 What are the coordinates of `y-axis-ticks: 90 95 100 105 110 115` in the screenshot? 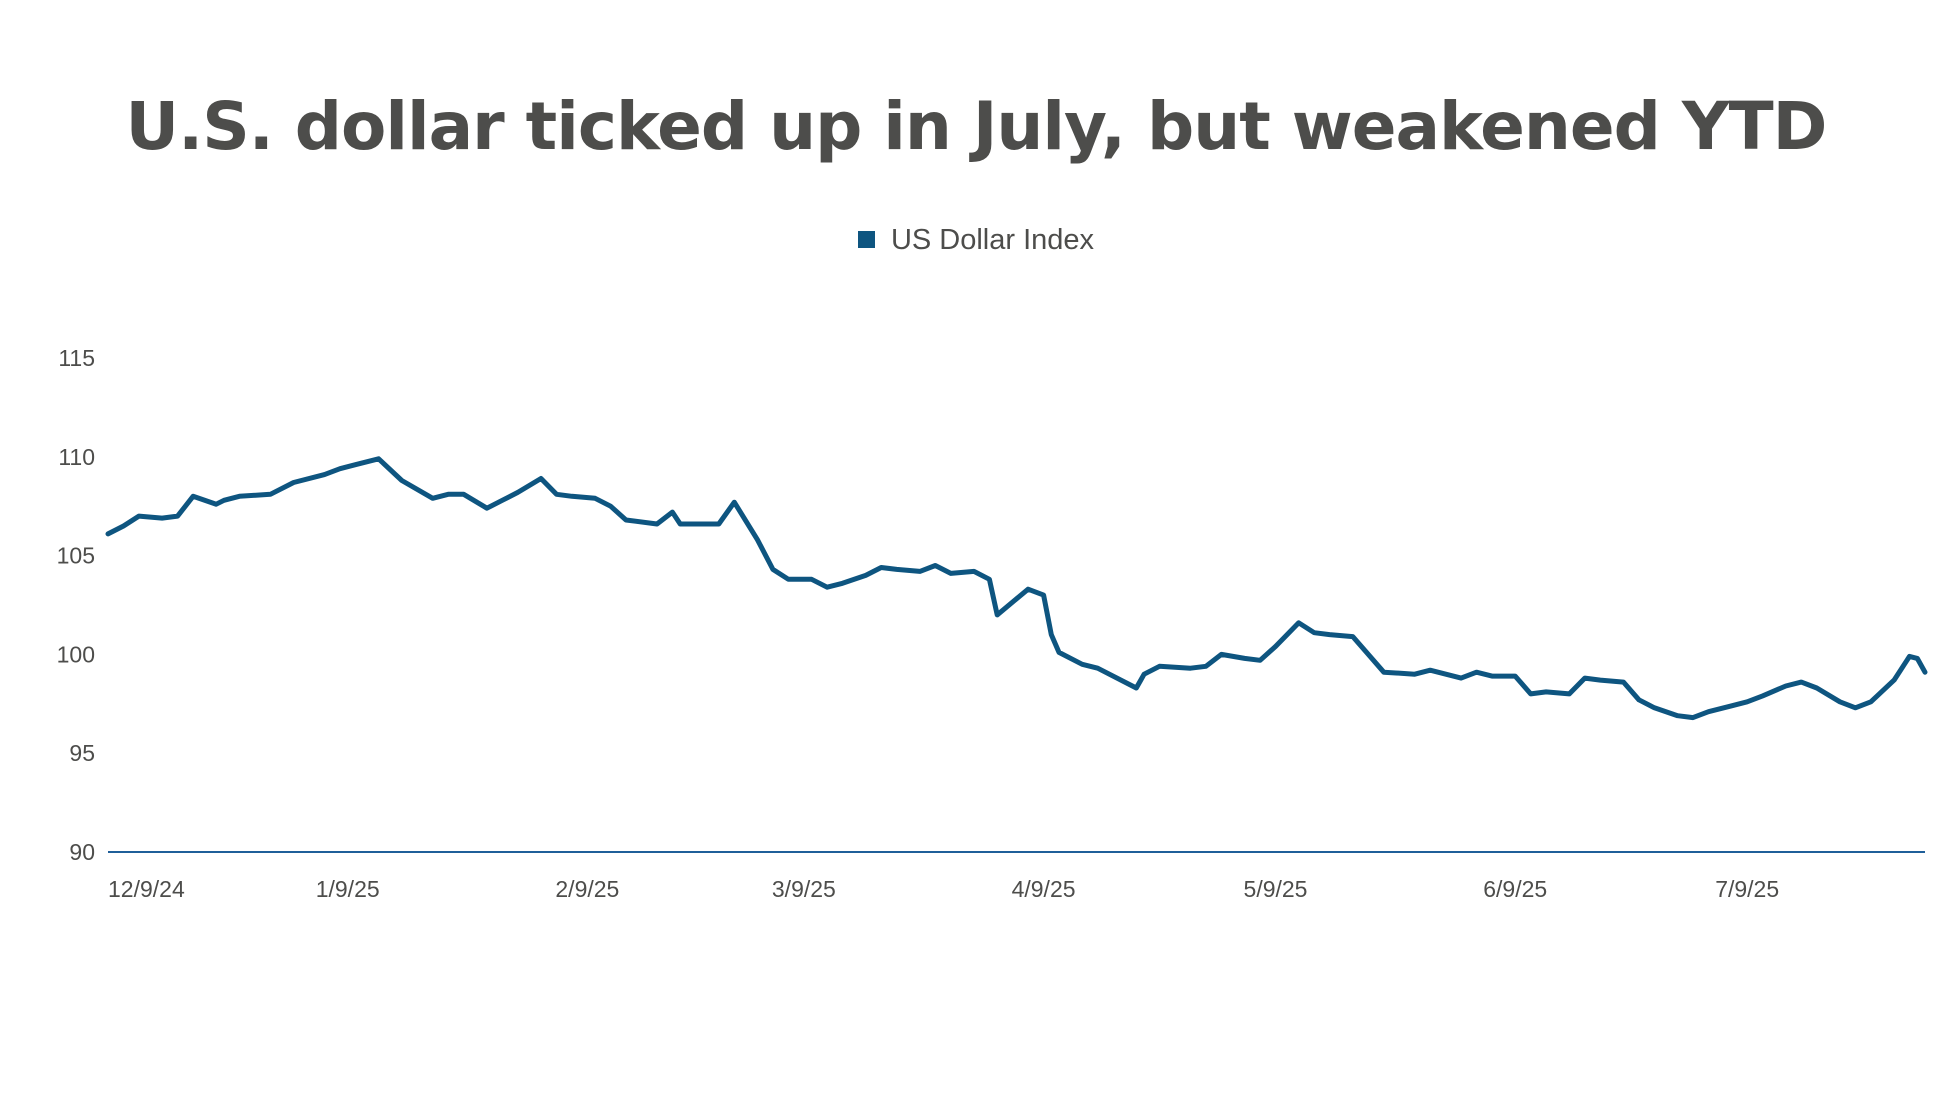 It's located at (76, 605).